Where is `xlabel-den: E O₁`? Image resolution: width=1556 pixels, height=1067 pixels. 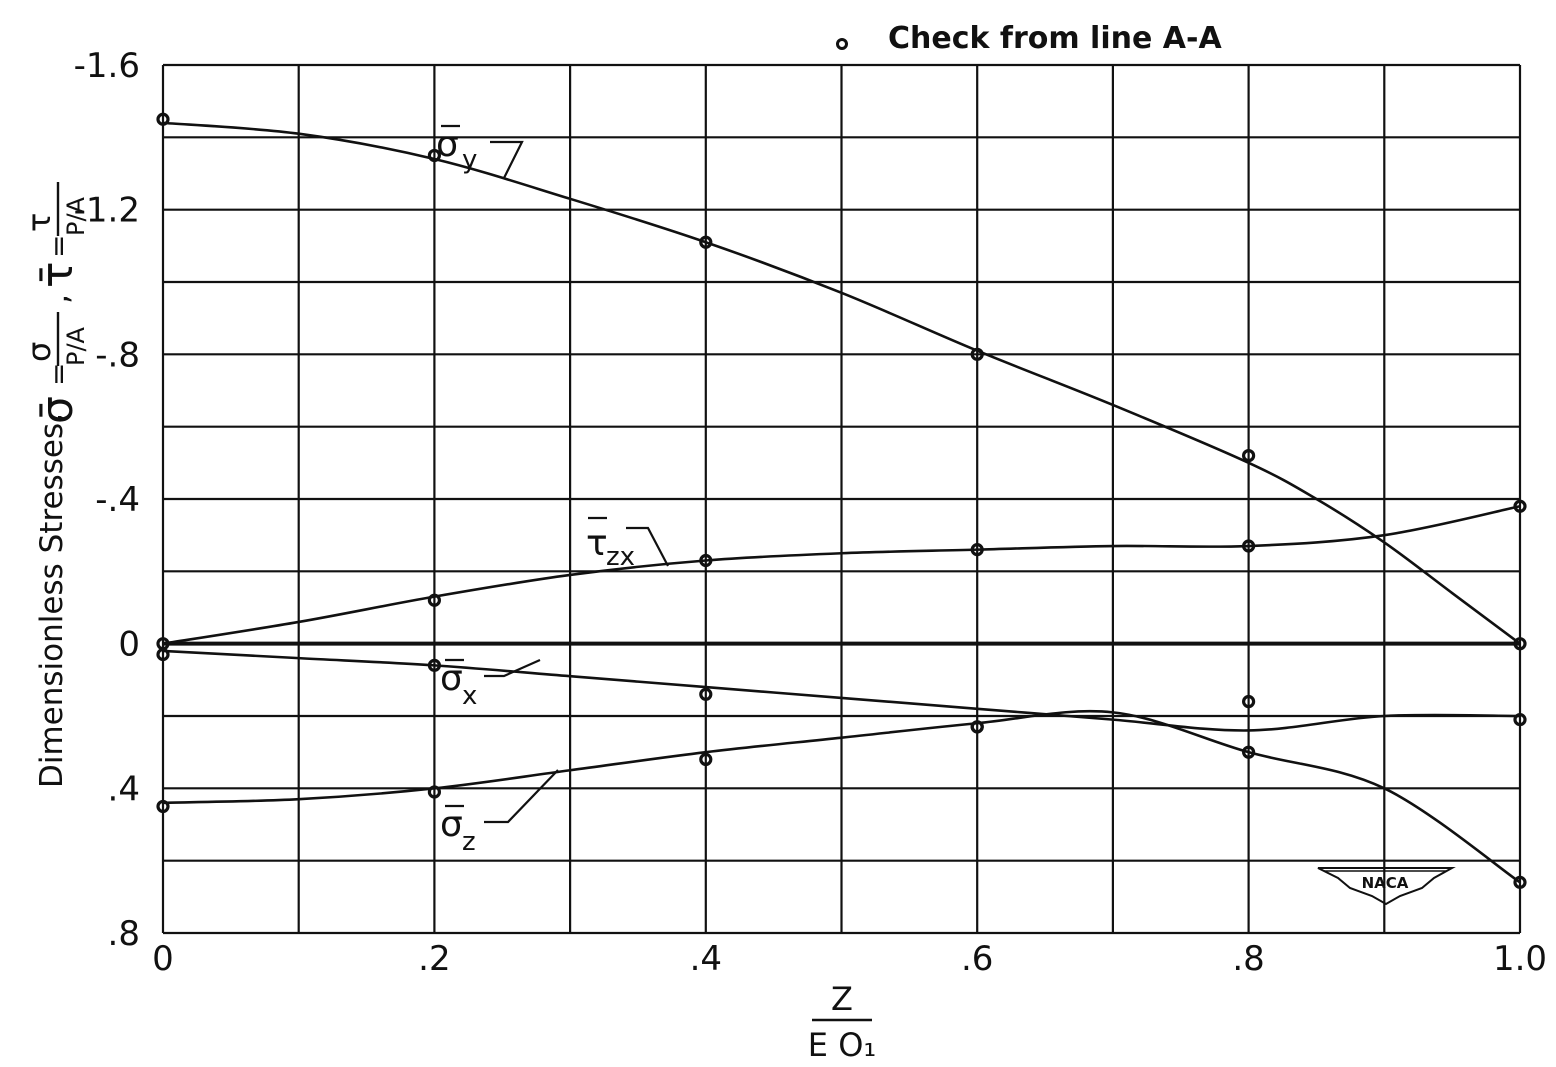 xlabel-den: E O₁ is located at coordinates (842, 1045).